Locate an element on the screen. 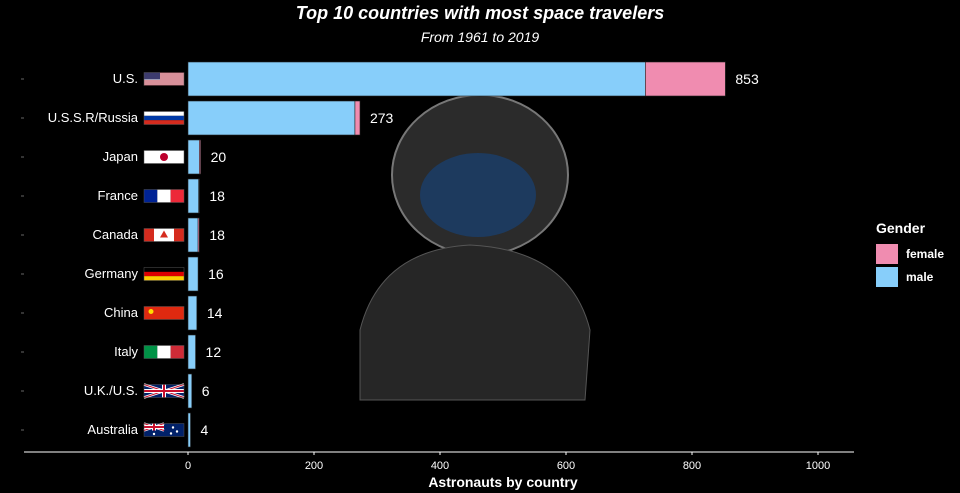  y-tick-label: Italy is located at coordinates (126, 351).